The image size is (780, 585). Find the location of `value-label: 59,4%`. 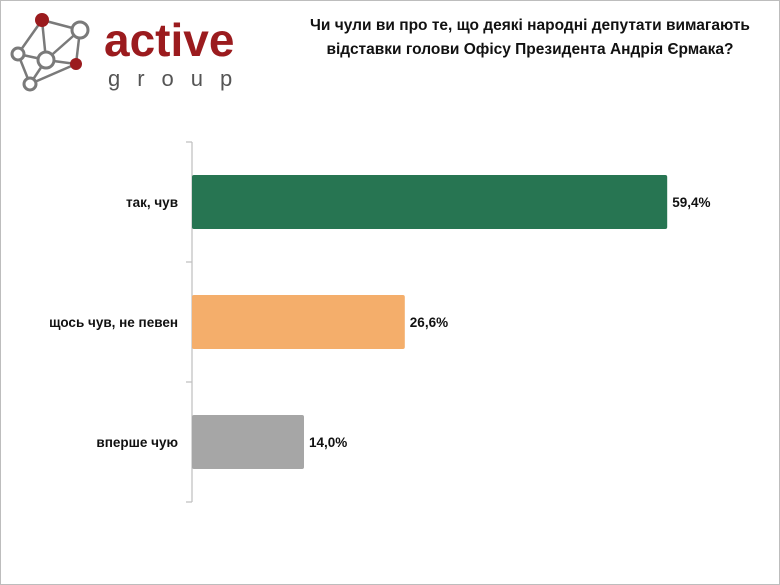

value-label: 59,4% is located at coordinates (691, 202).